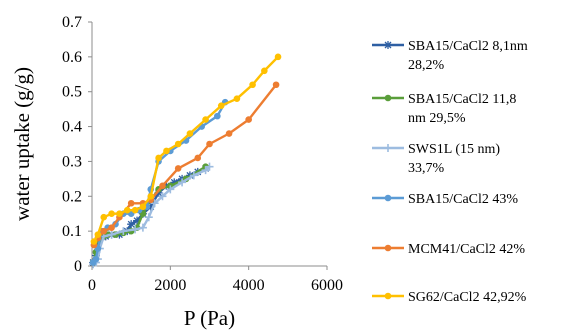 The width and height of the screenshot is (566, 331). What do you see at coordinates (463, 199) in the screenshot?
I see `legend-label: SBA15/CaCl2 43%` at bounding box center [463, 199].